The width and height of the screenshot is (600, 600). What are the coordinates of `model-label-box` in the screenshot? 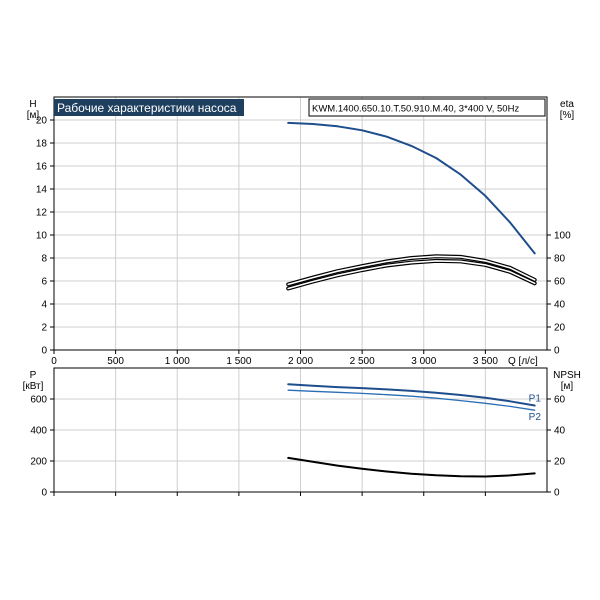 It's located at (427, 107).